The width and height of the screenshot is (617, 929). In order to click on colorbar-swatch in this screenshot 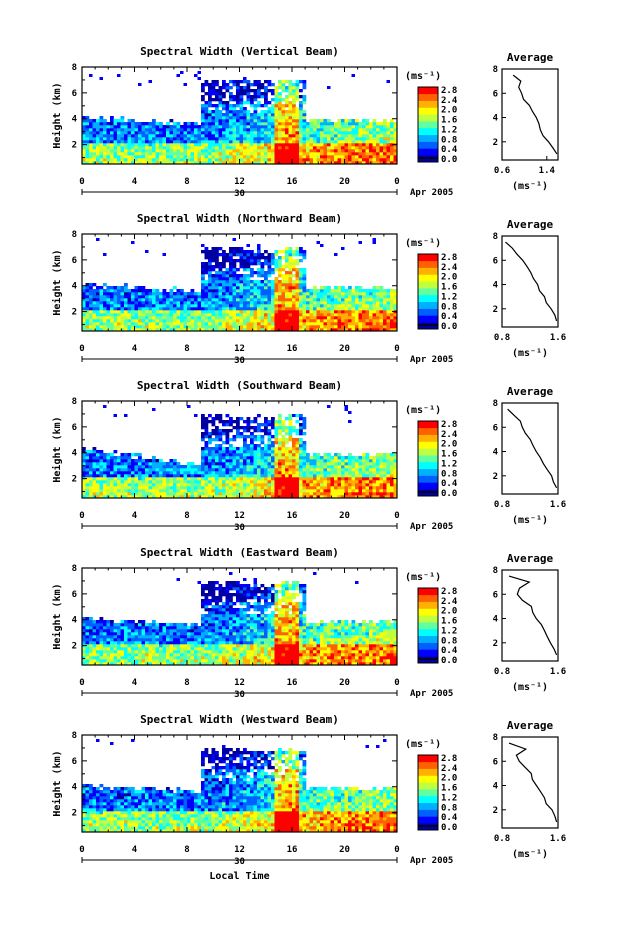, I will do `click(428, 312)`.